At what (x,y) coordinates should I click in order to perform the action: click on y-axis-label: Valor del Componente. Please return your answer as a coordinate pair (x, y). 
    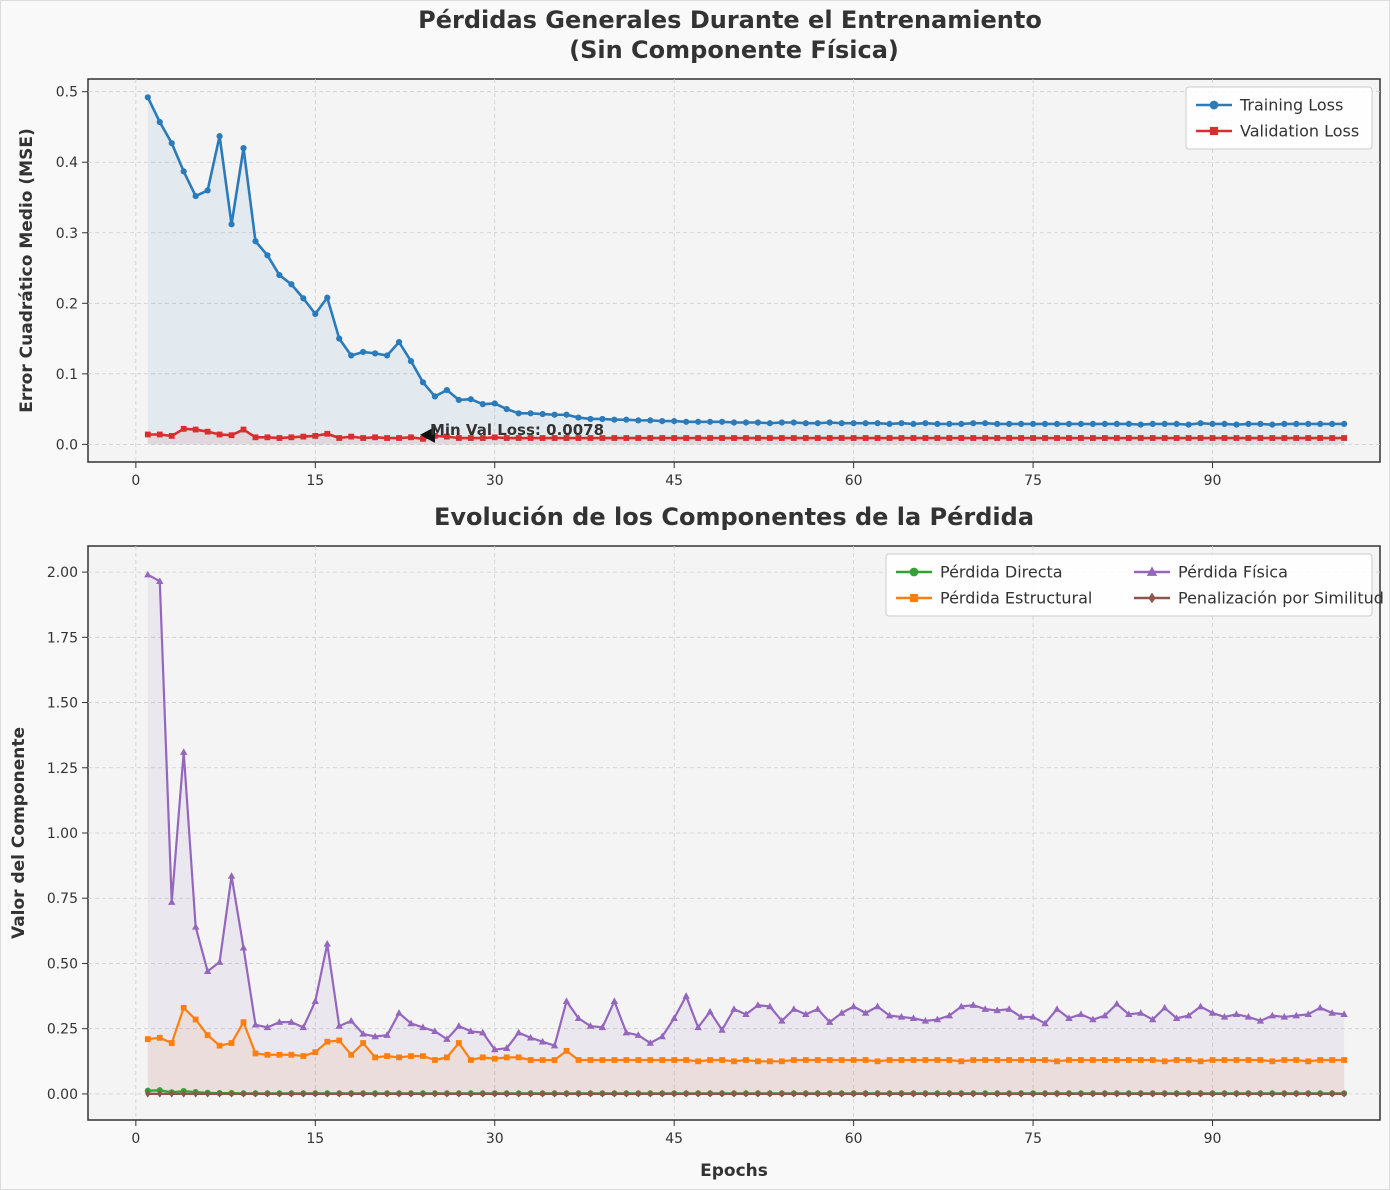
    Looking at the image, I should click on (19, 833).